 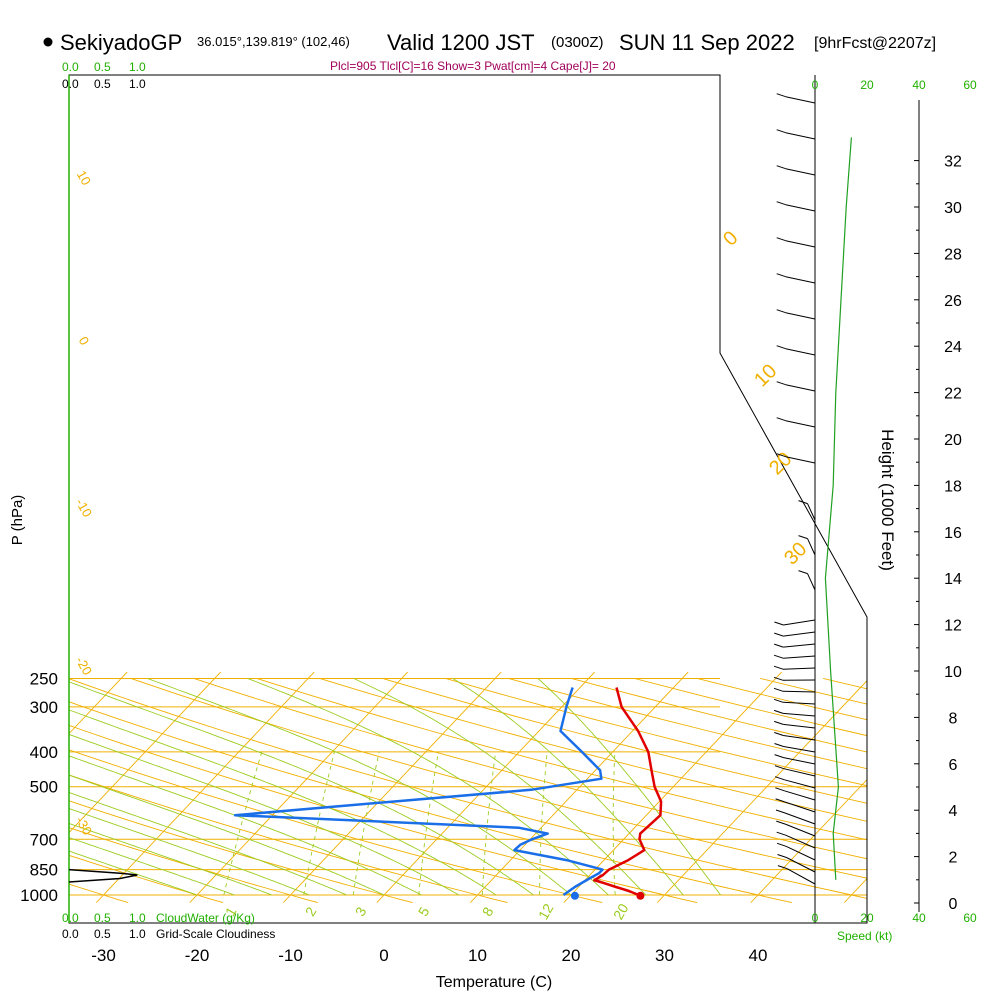 I want to click on mixing-ratio-label: 8, so click(x=488, y=911).